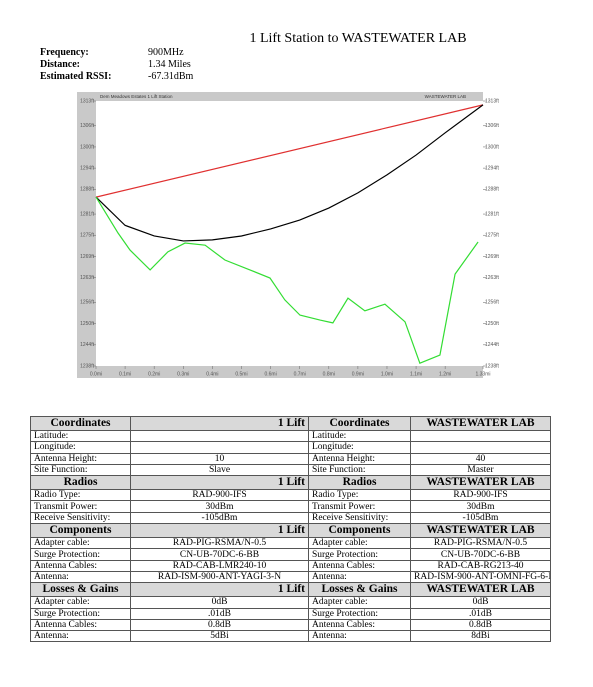 This screenshot has width=593, height=687. Describe the element at coordinates (358, 38) in the screenshot. I see `title: 1 Lift Station to WASTEWATER LAB` at that location.